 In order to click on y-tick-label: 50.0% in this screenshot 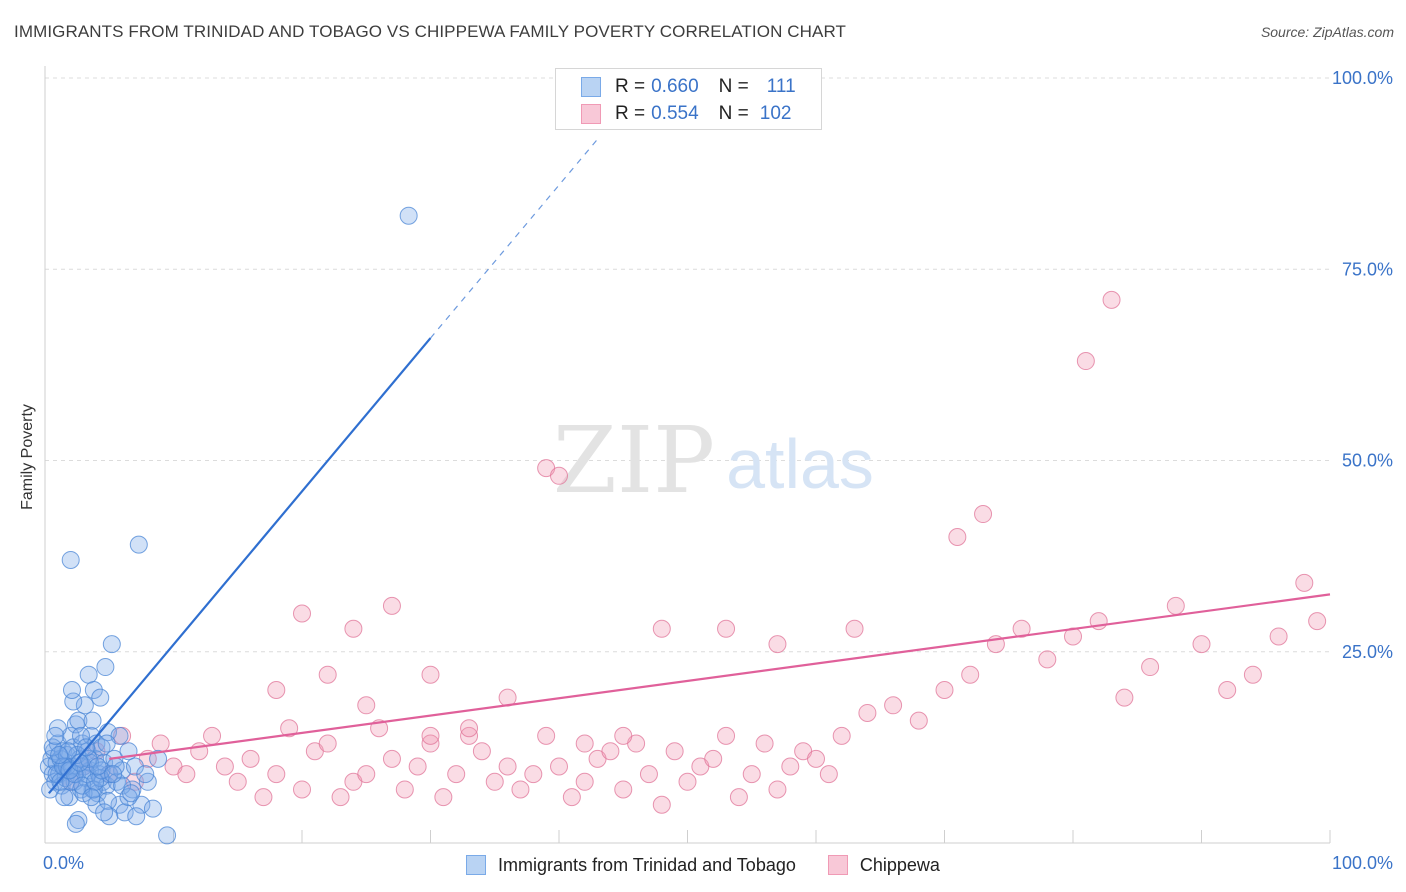, I will do `click(1367, 461)`.